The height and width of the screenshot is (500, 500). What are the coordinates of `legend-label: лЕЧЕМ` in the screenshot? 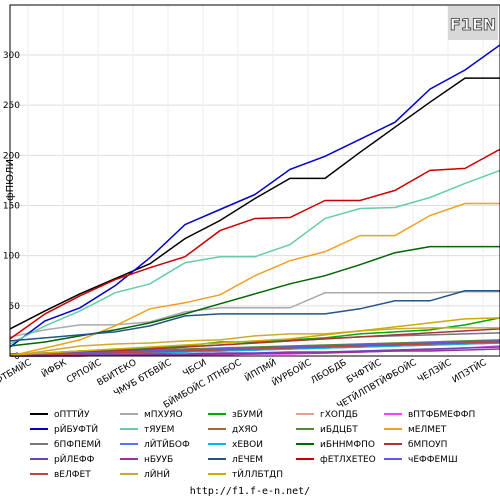 It's located at (247, 460).